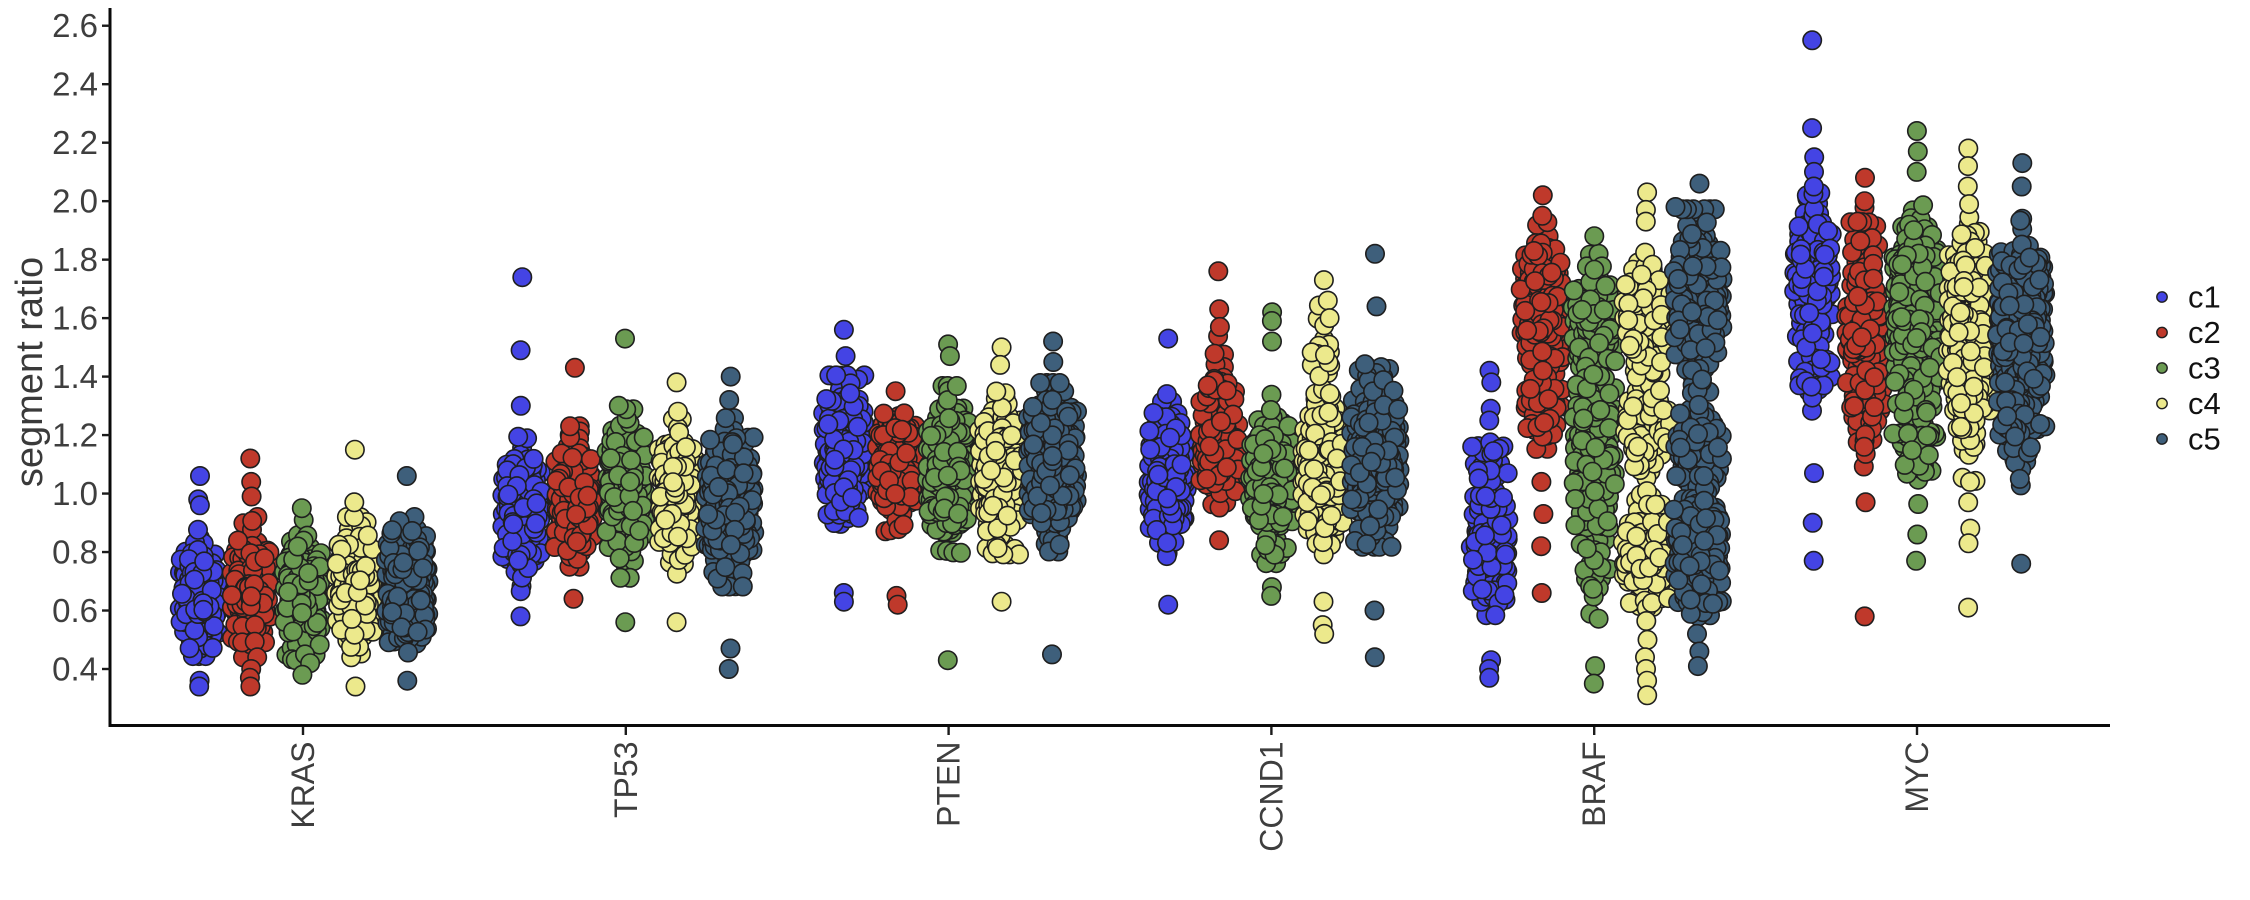 The width and height of the screenshot is (2250, 900). I want to click on swarm-TP53-c1, so click(522, 447).